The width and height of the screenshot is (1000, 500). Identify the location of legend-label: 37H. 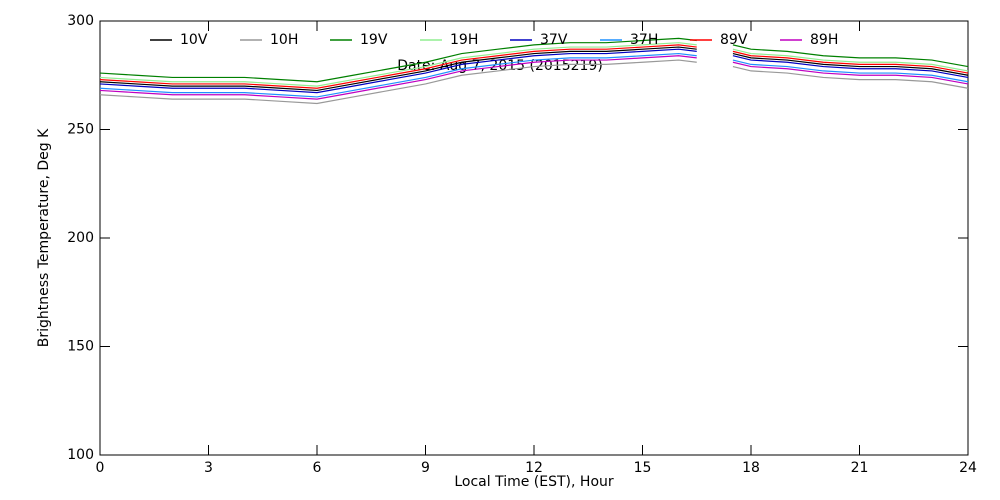
(644, 40).